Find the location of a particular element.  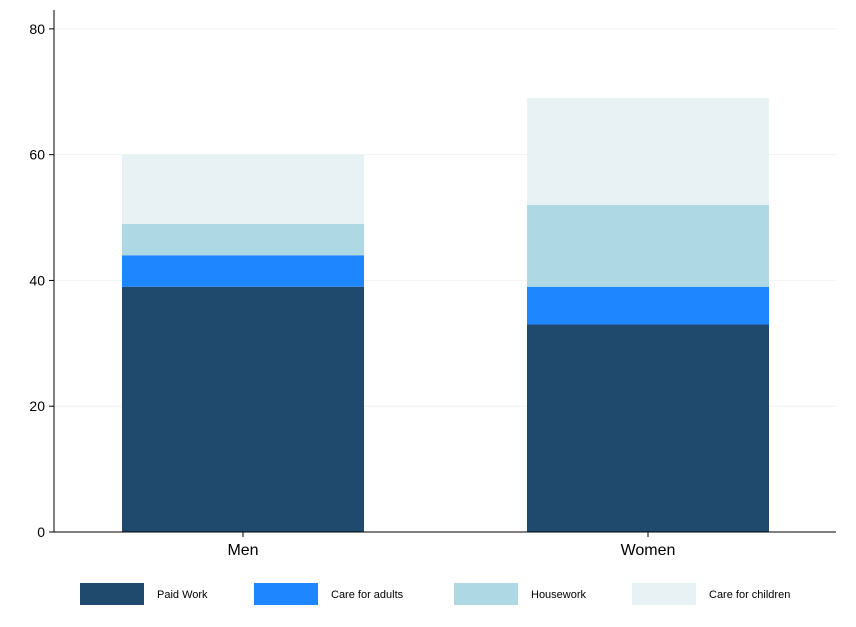

y-tick-label: 0 is located at coordinates (41, 532).